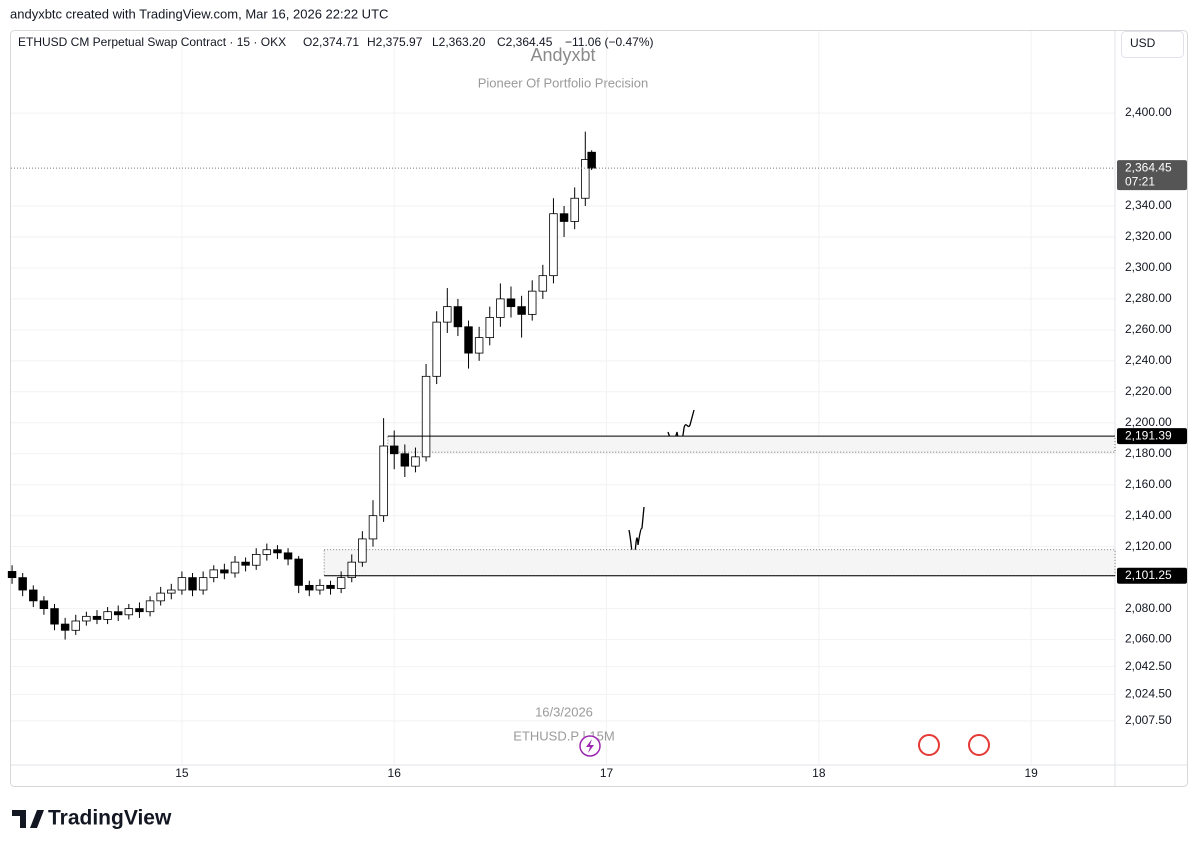  What do you see at coordinates (1148, 236) in the screenshot?
I see `y-tick-label: 2,320.00` at bounding box center [1148, 236].